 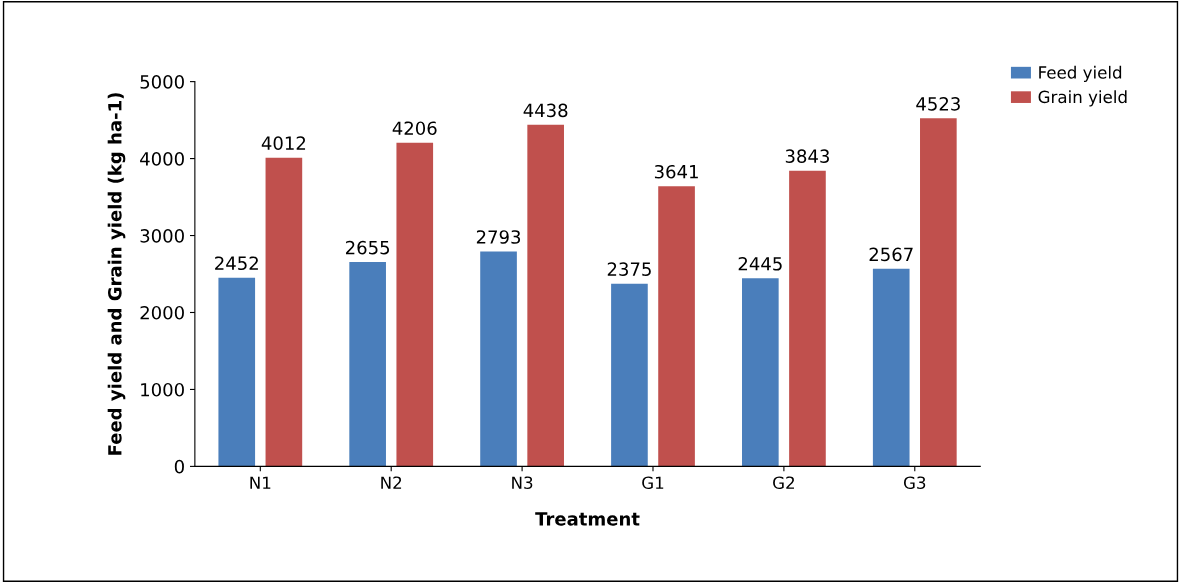 What do you see at coordinates (162, 159) in the screenshot?
I see `y-tick-label: 4000` at bounding box center [162, 159].